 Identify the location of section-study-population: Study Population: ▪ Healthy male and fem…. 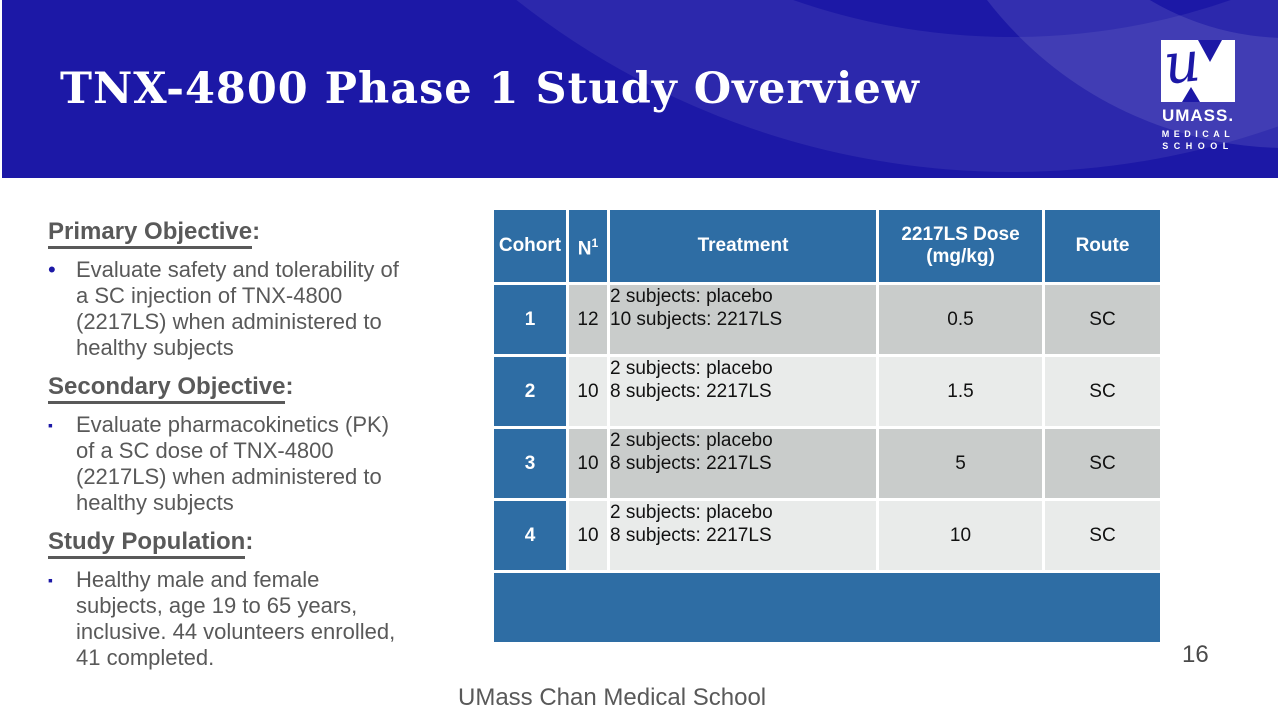
(266, 599).